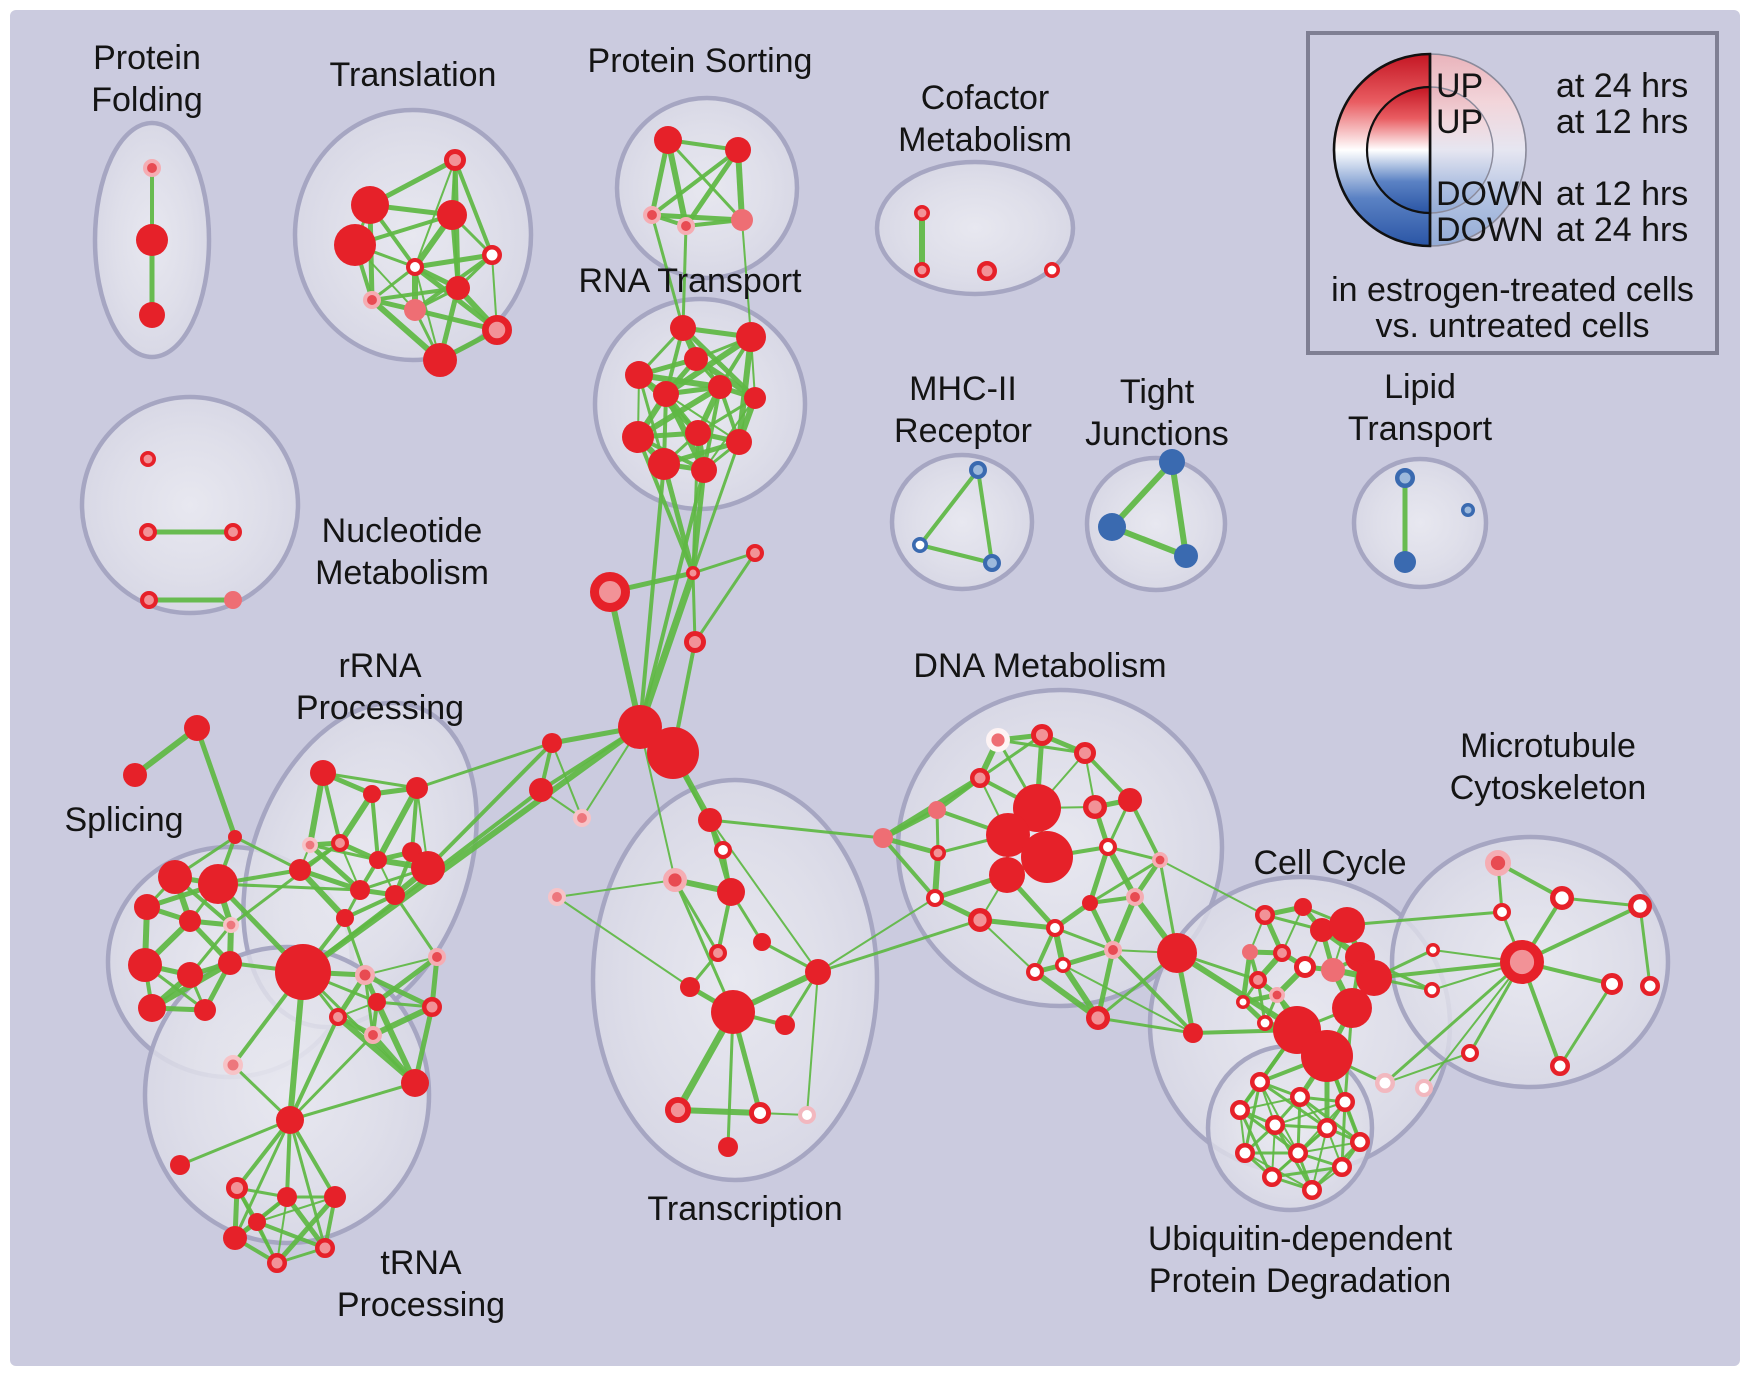  Describe the element at coordinates (402, 573) in the screenshot. I see `cluster-label-nucleotide-metabolism: Metabolism` at that location.